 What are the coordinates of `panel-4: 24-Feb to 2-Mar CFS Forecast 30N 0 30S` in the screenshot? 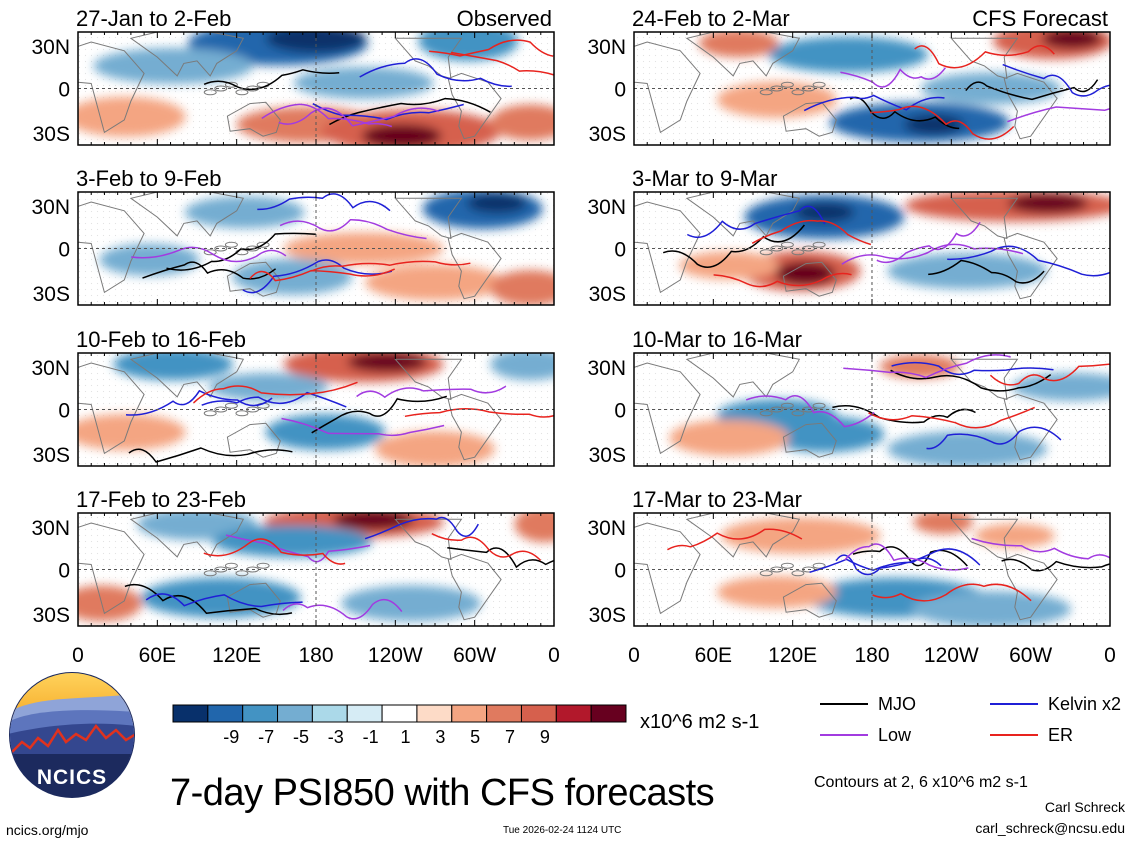 It's located at (849, 76).